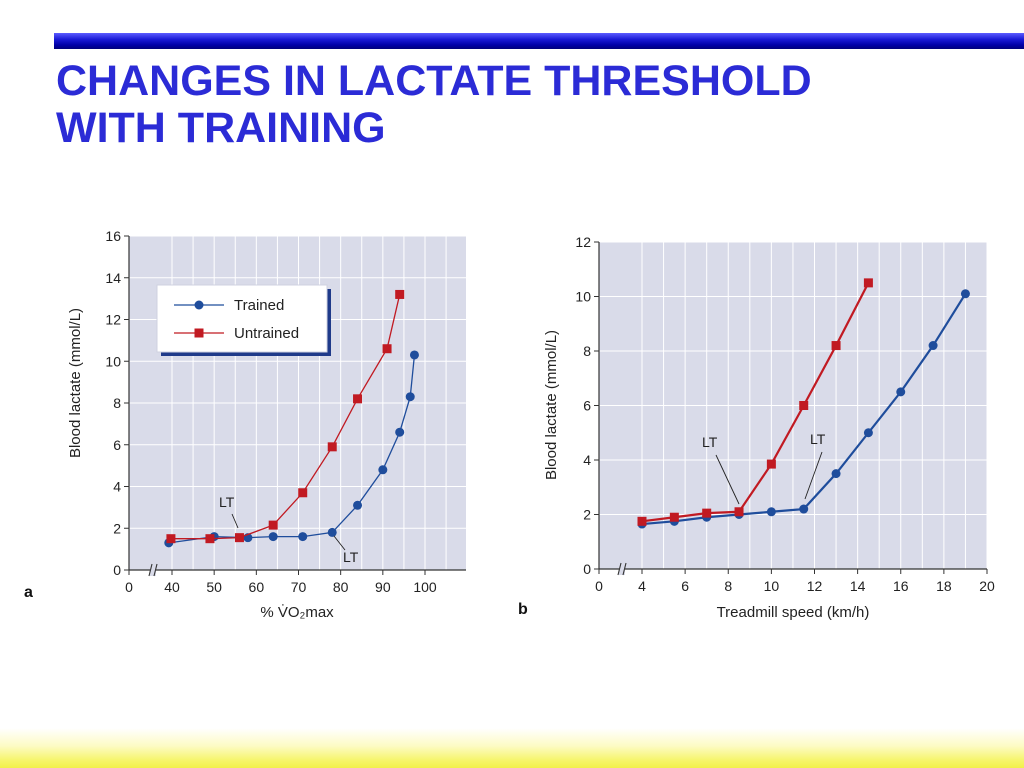 This screenshot has height=768, width=1024. What do you see at coordinates (512, 748) in the screenshot?
I see `footer-gradient-band` at bounding box center [512, 748].